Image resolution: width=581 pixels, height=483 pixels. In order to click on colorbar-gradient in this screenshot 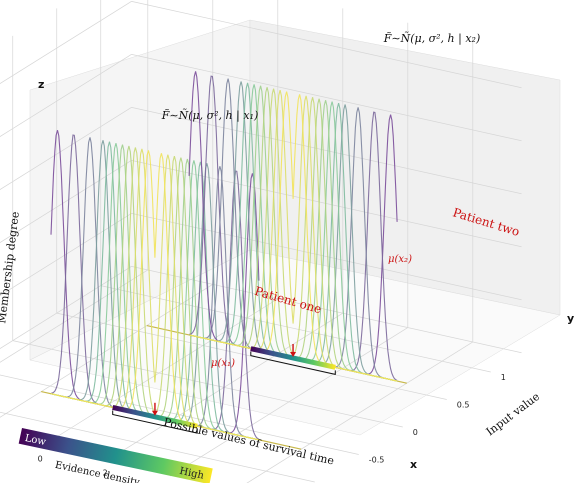, I will do `click(115, 455)`.